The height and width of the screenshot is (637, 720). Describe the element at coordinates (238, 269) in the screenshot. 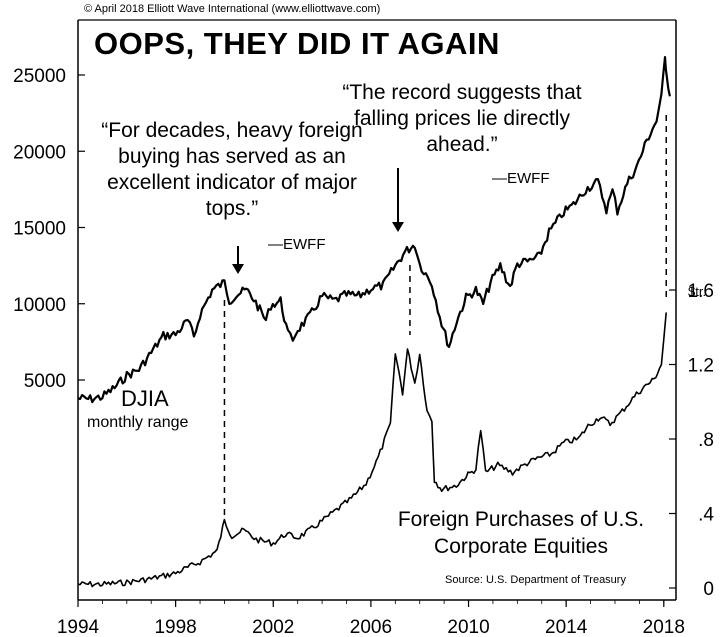

I see `arrow-2000-top-head` at that location.